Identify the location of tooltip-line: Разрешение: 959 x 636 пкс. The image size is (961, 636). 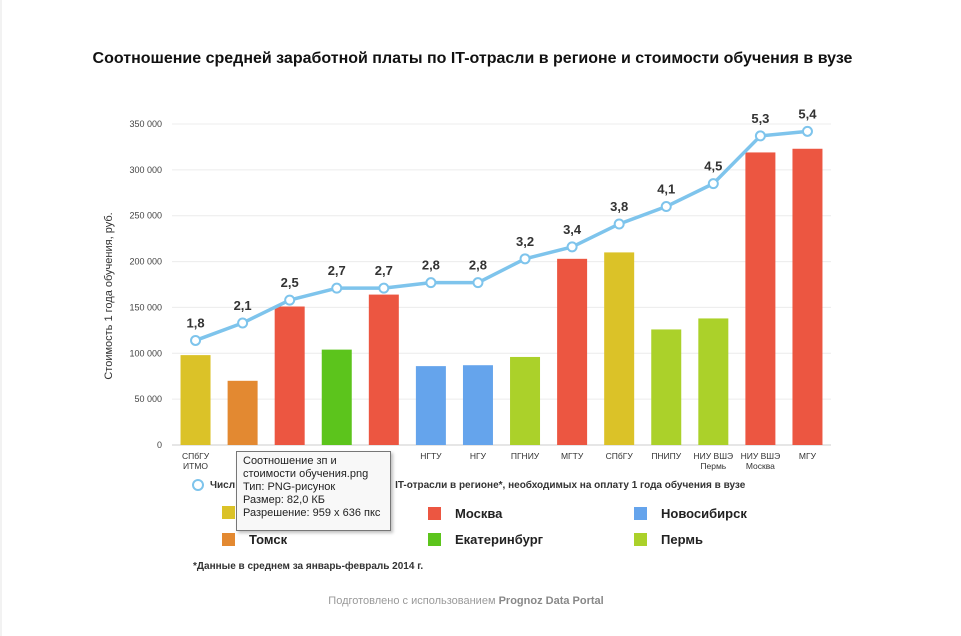
(312, 513).